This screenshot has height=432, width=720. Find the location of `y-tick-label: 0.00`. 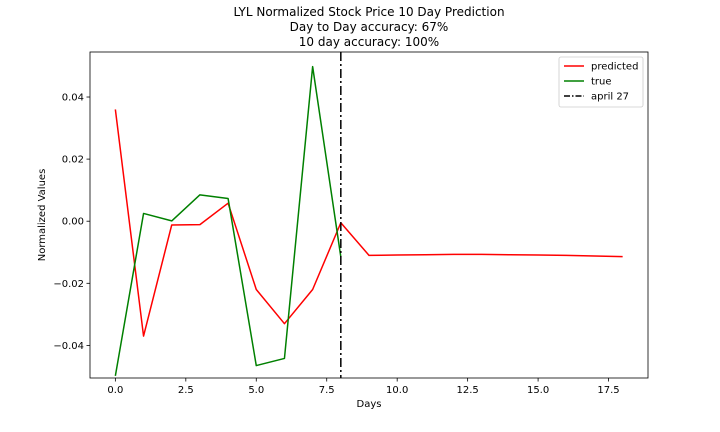

y-tick-label: 0.00 is located at coordinates (73, 222).